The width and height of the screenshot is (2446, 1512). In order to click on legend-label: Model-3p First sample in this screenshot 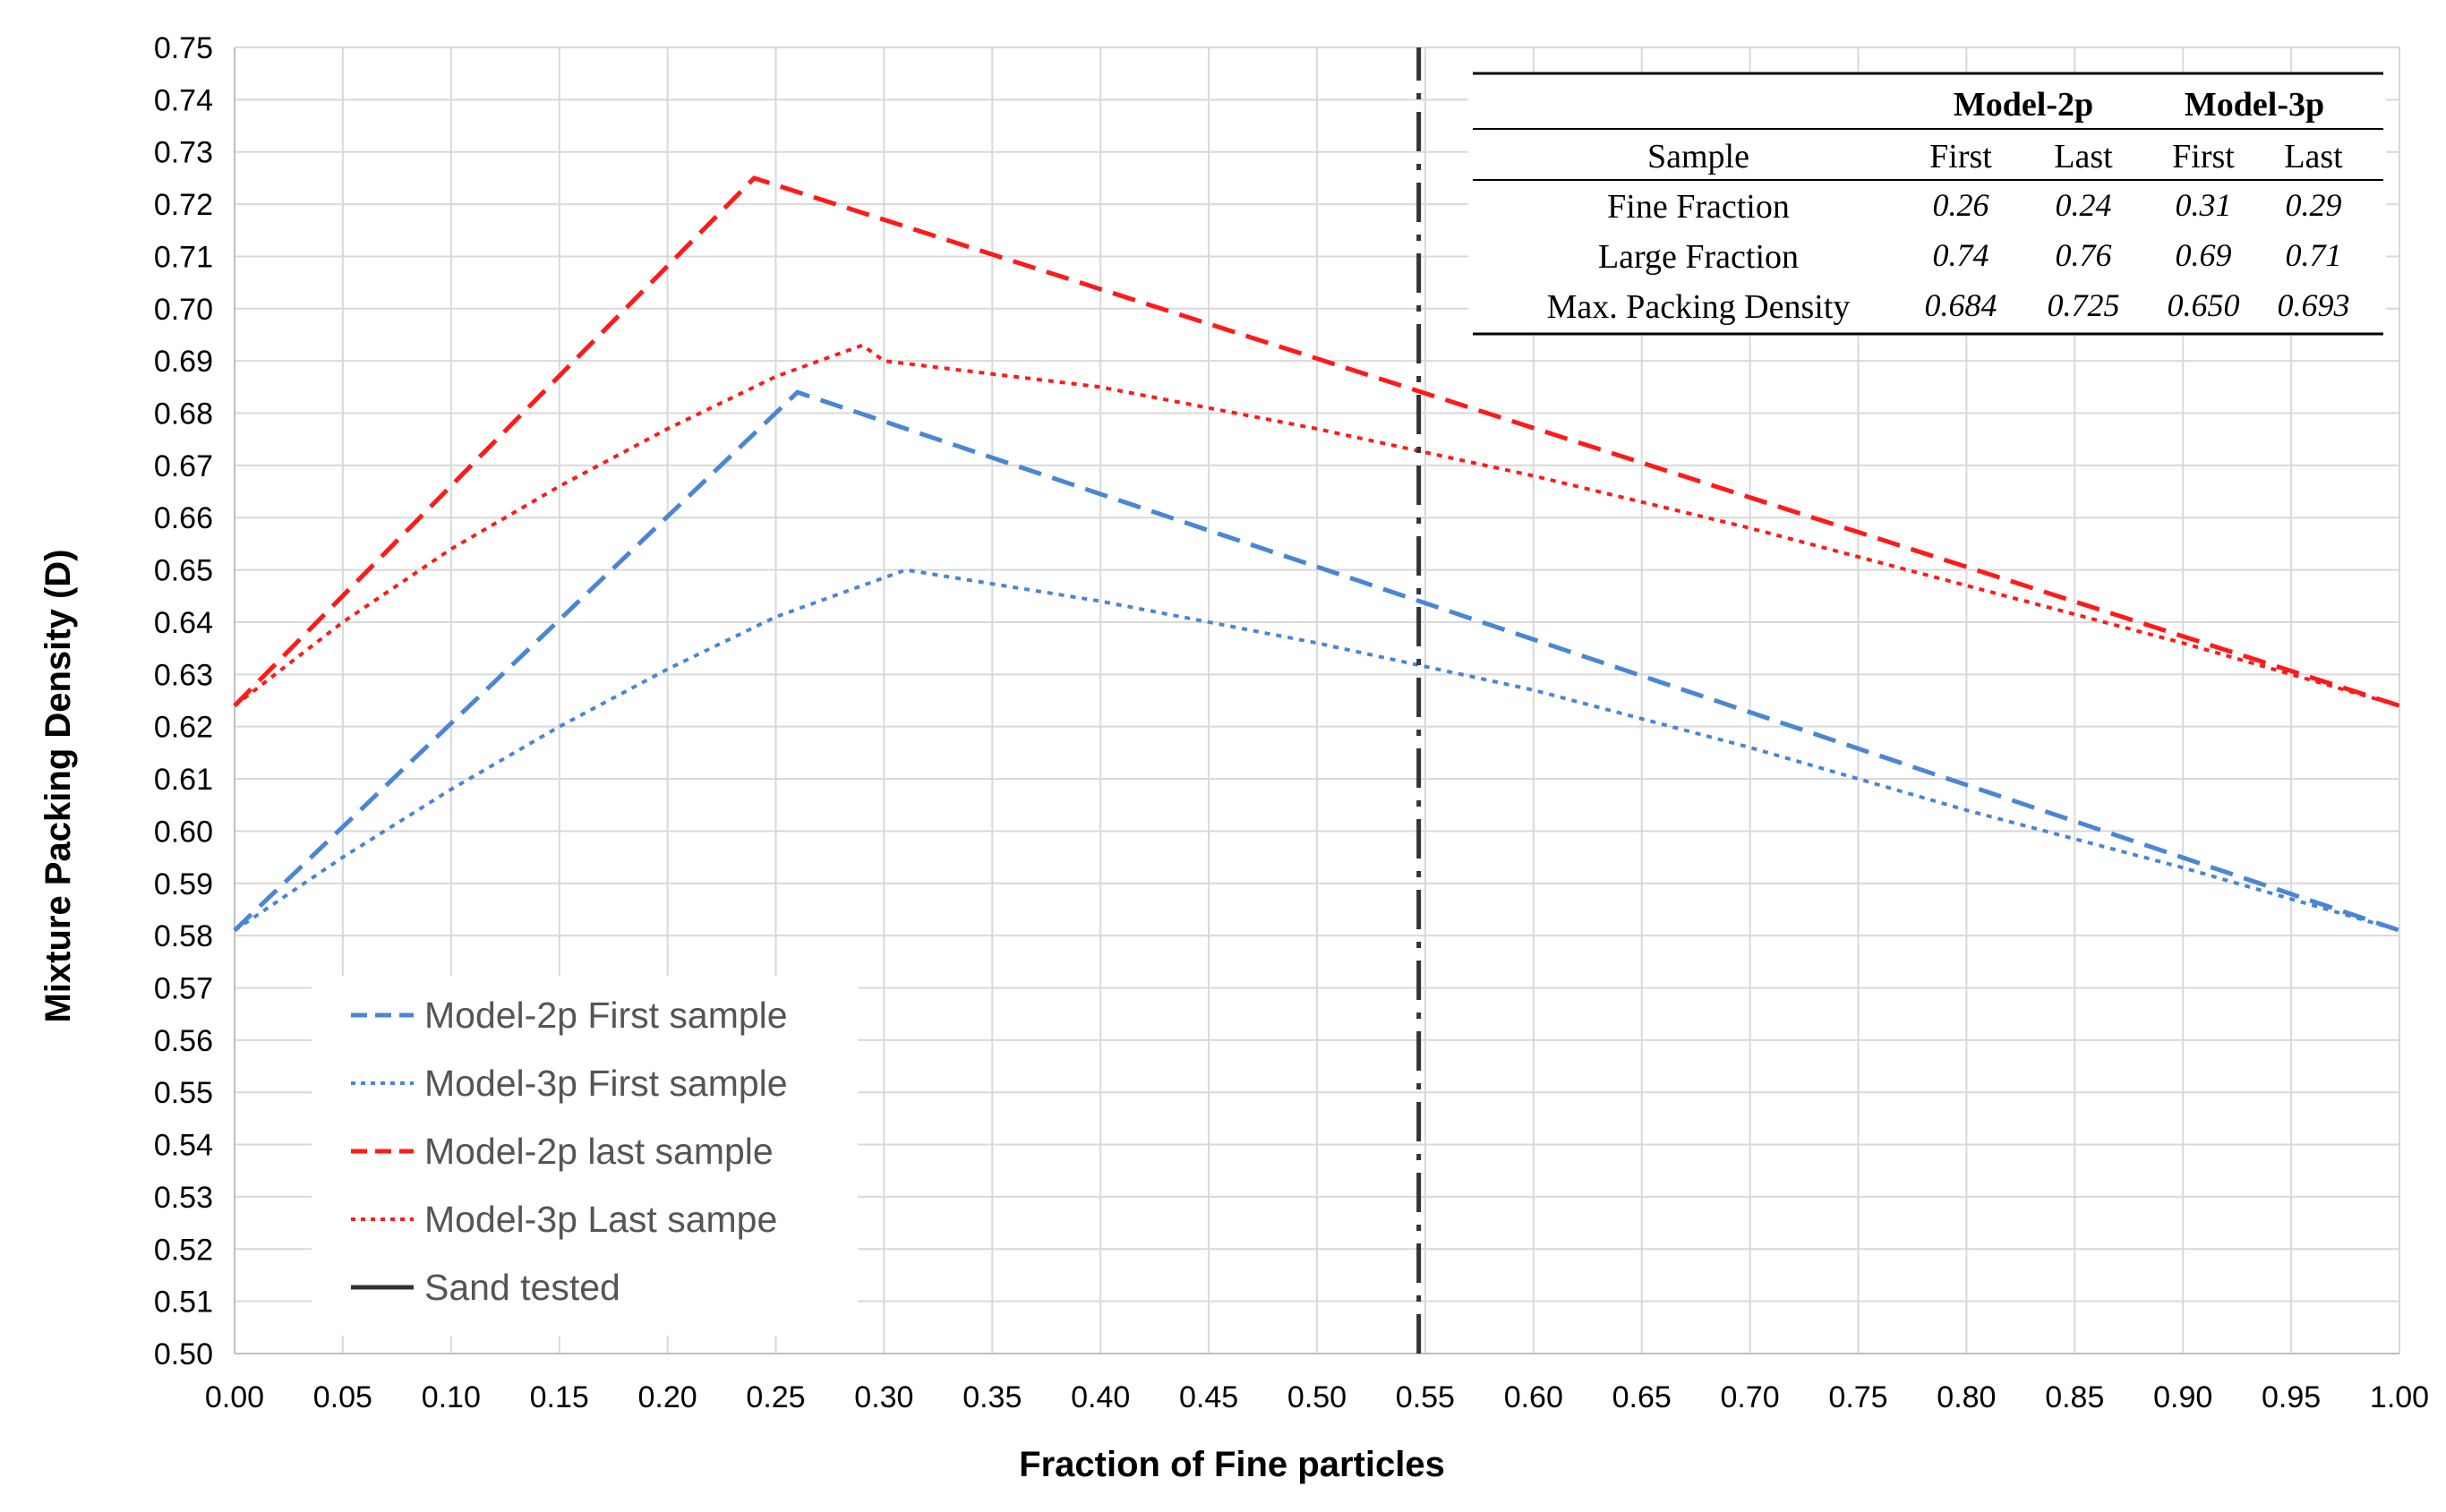, I will do `click(606, 1083)`.